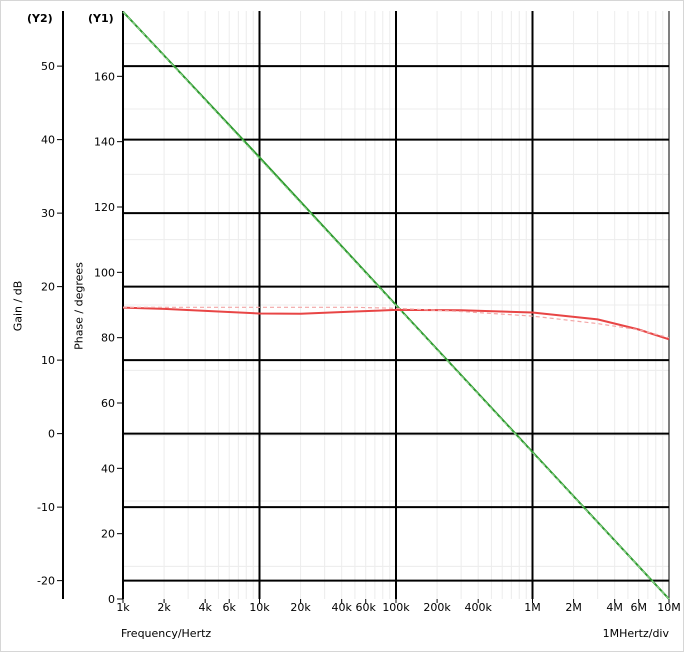  Describe the element at coordinates (108, 534) in the screenshot. I see `y1-tick-label: 20` at that location.